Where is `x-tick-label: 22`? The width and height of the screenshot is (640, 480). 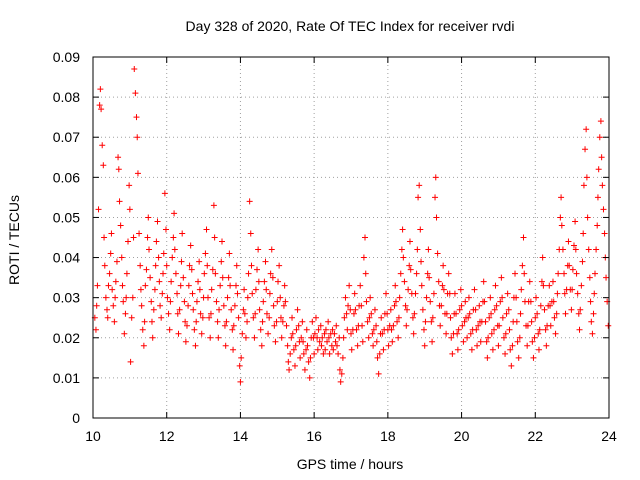
x-tick-label: 22 is located at coordinates (535, 436).